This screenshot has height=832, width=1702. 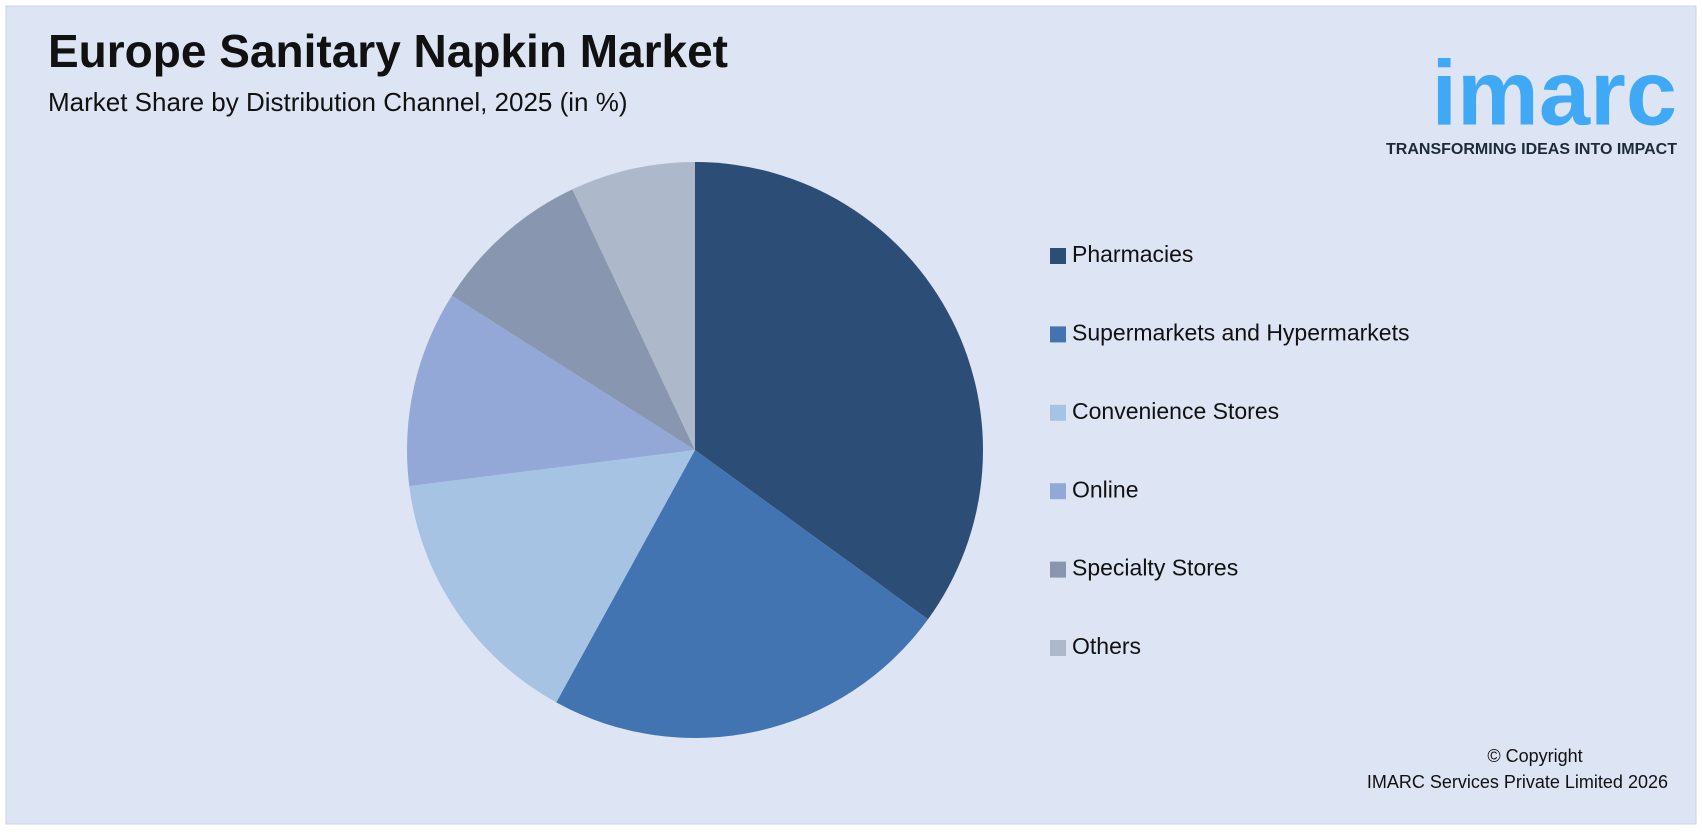 What do you see at coordinates (1531, 149) in the screenshot?
I see `tagline: TRANSFORMING IDEAS INTO IMPACT` at bounding box center [1531, 149].